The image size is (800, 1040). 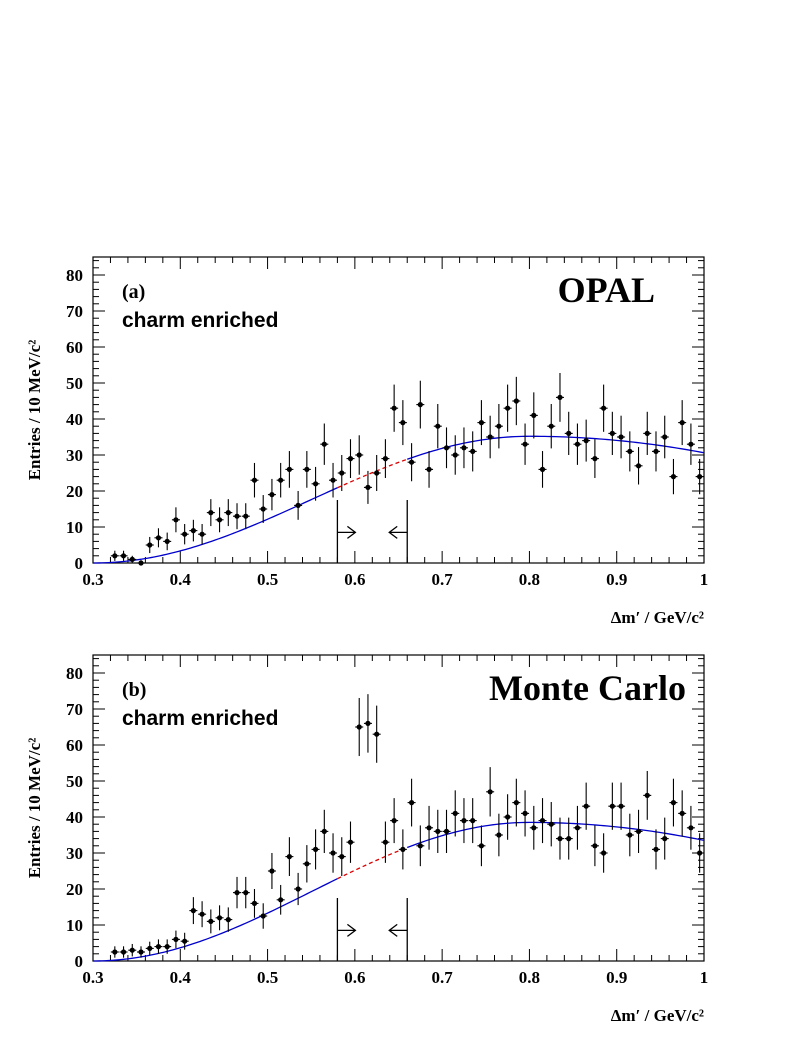 What do you see at coordinates (74, 853) in the screenshot?
I see `y-tick-label: 30` at bounding box center [74, 853].